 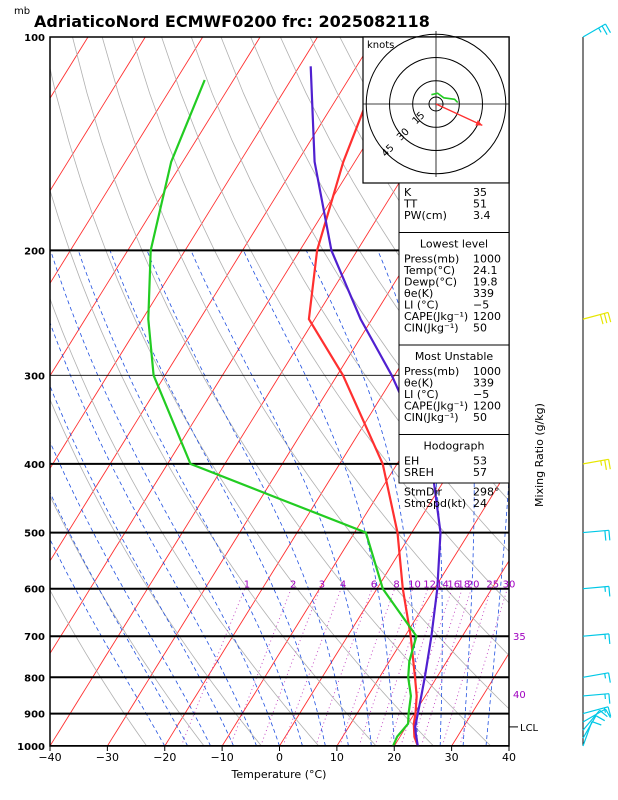 I want to click on index-label: K, so click(x=408, y=192).